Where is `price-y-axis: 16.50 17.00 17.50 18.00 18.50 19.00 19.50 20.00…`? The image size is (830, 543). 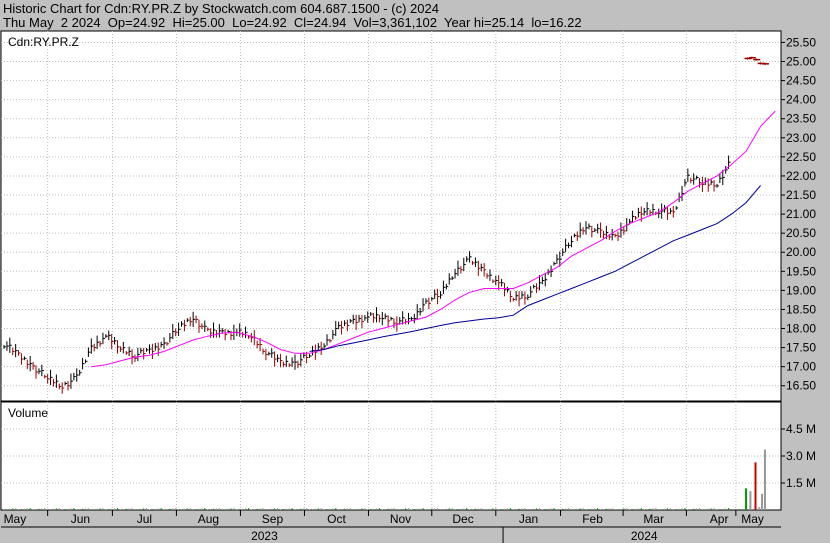
price-y-axis: 16.50 17.00 17.50 18.00 18.50 19.00 19.50 20.00… is located at coordinates (798, 214).